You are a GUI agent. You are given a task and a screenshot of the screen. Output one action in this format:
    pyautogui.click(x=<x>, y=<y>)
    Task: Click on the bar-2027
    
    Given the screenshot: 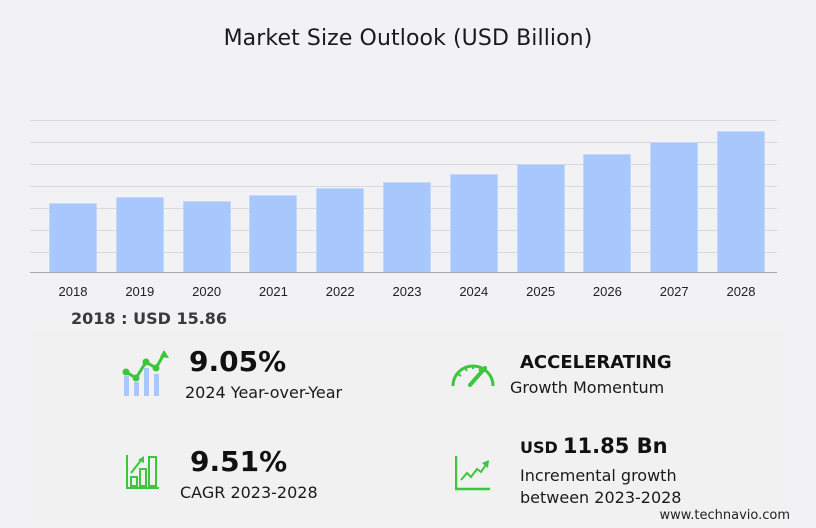 What is the action you would take?
    pyautogui.click(x=674, y=206)
    